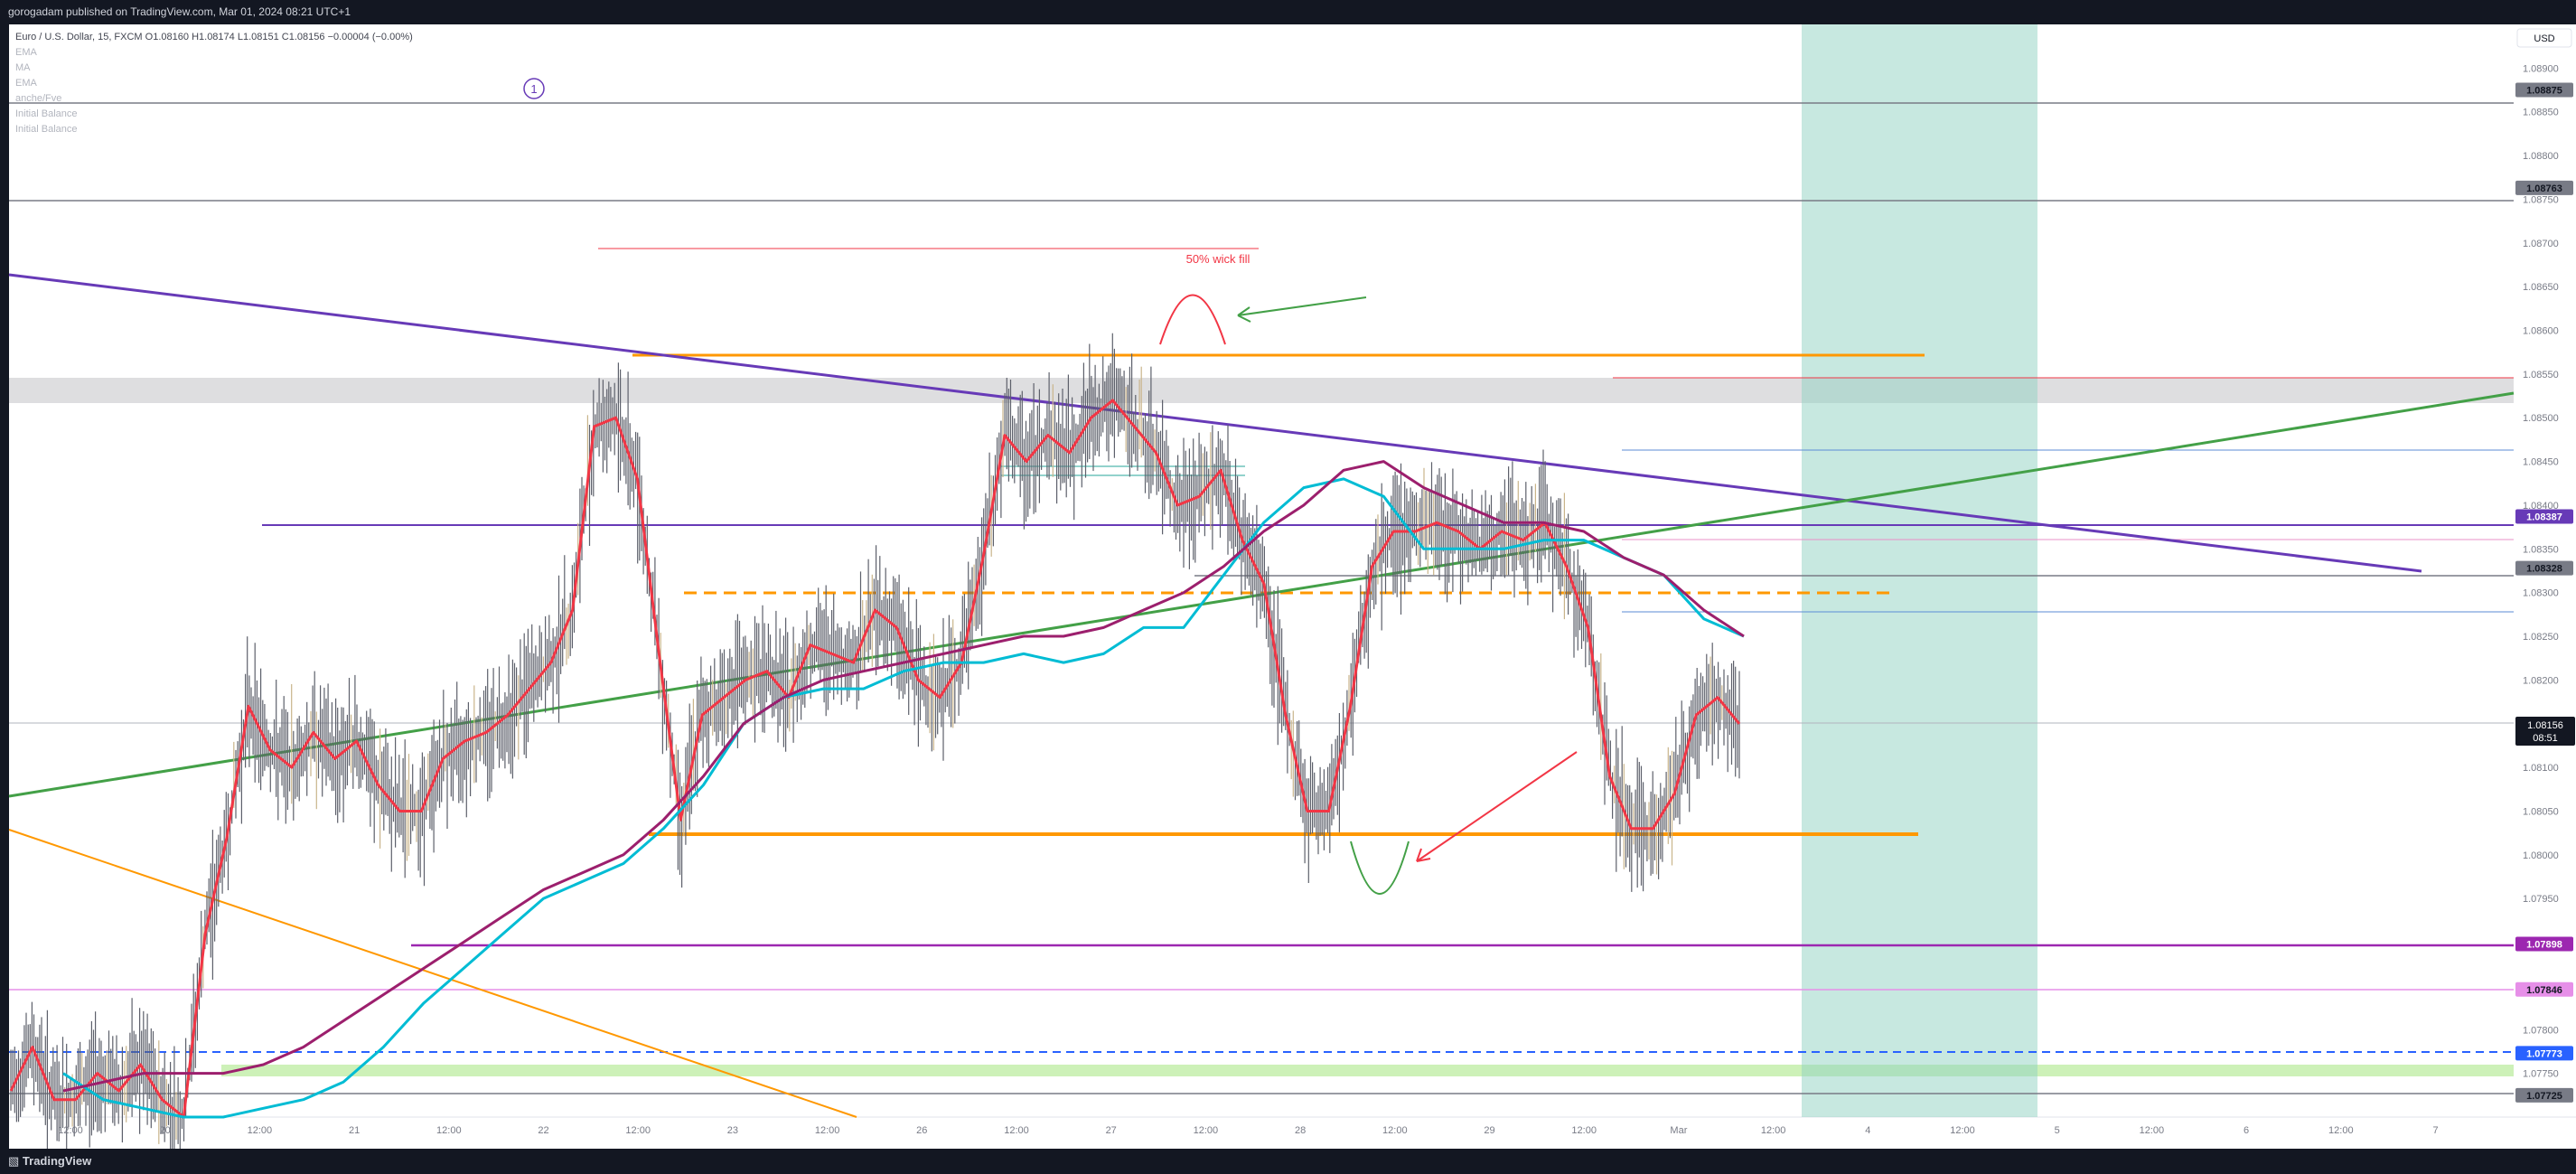 Image resolution: width=2576 pixels, height=1174 pixels. I want to click on indicator-initial-balance-1: Initial Balance, so click(46, 113).